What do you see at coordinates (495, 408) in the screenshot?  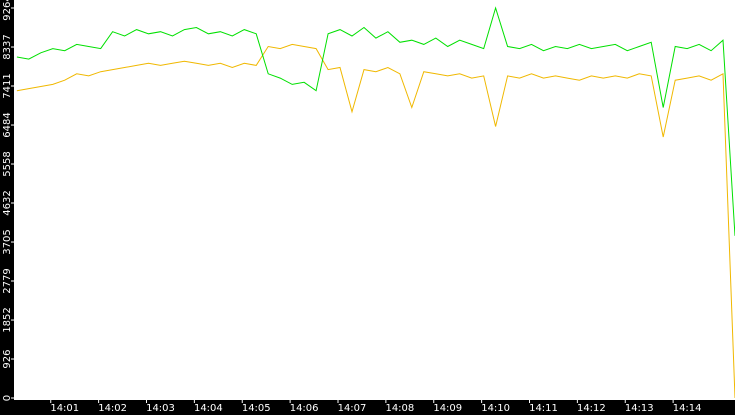 I see `x-tick-label: 14:10` at bounding box center [495, 408].